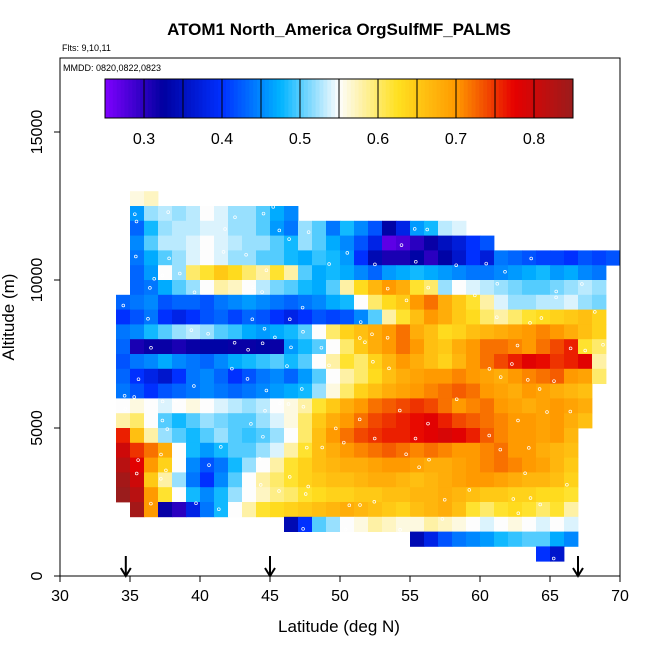  What do you see at coordinates (456, 139) in the screenshot?
I see `colorbar-tick-label: 0.7` at bounding box center [456, 139].